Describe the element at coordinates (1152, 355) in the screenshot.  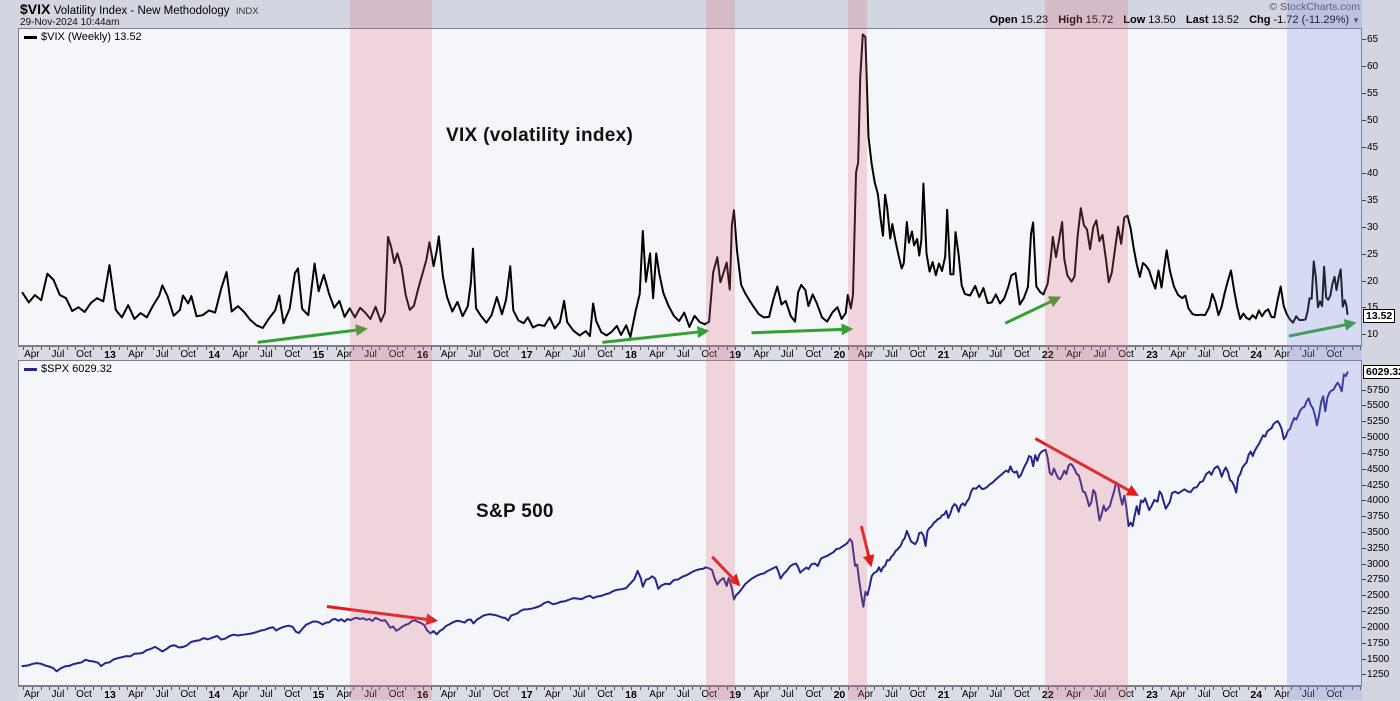
I see `x-tick-label: 23` at that location.